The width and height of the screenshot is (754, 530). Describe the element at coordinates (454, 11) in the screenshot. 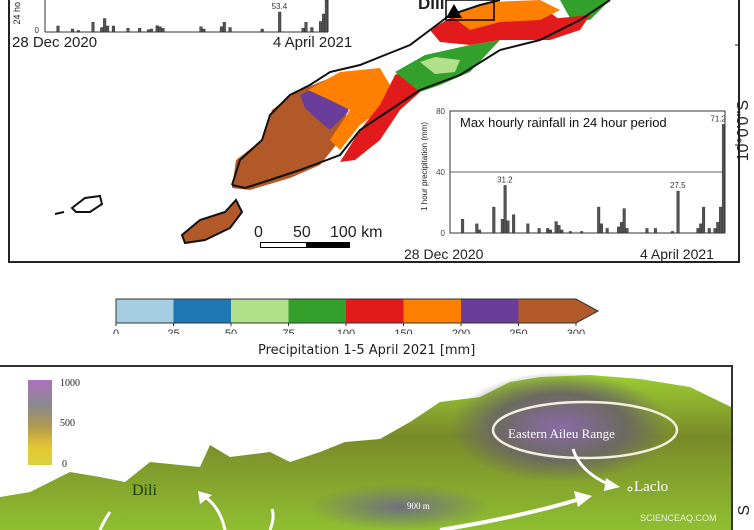

I see `dili-marker-icon` at that location.